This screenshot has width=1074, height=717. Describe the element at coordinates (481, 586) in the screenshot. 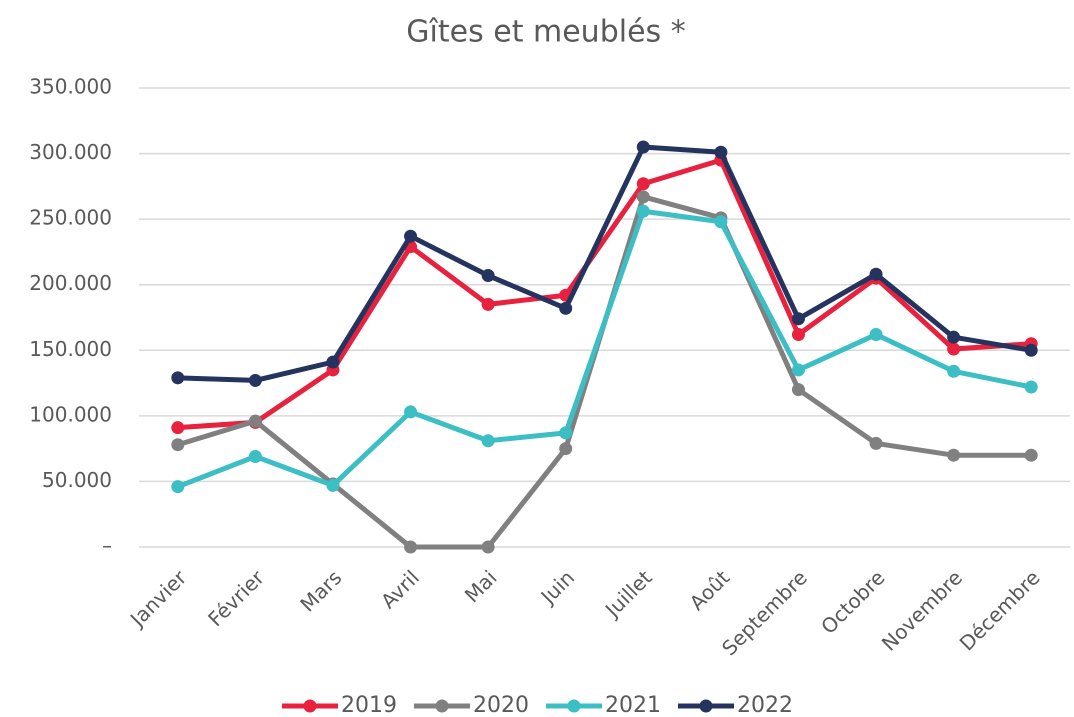

I see `x-tick-label: Mai` at that location.